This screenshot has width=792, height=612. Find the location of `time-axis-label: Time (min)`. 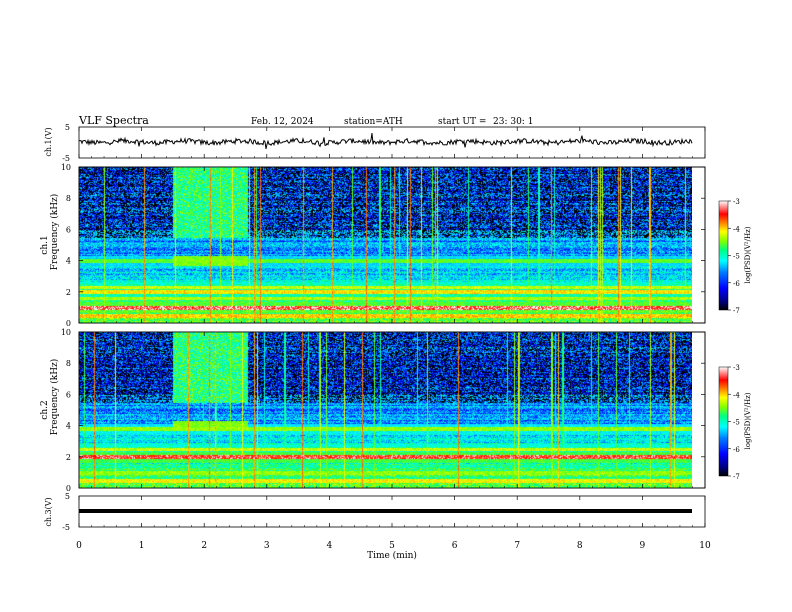

time-axis-label: Time (min) is located at coordinates (392, 555).